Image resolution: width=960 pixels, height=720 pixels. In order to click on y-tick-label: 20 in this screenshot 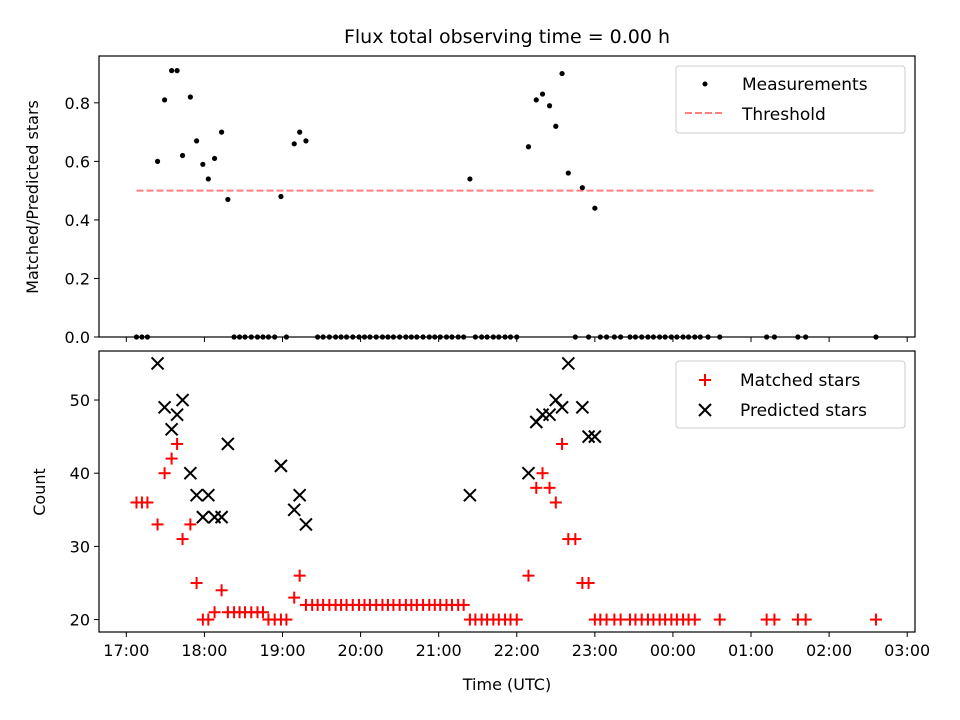, I will do `click(80, 620)`.